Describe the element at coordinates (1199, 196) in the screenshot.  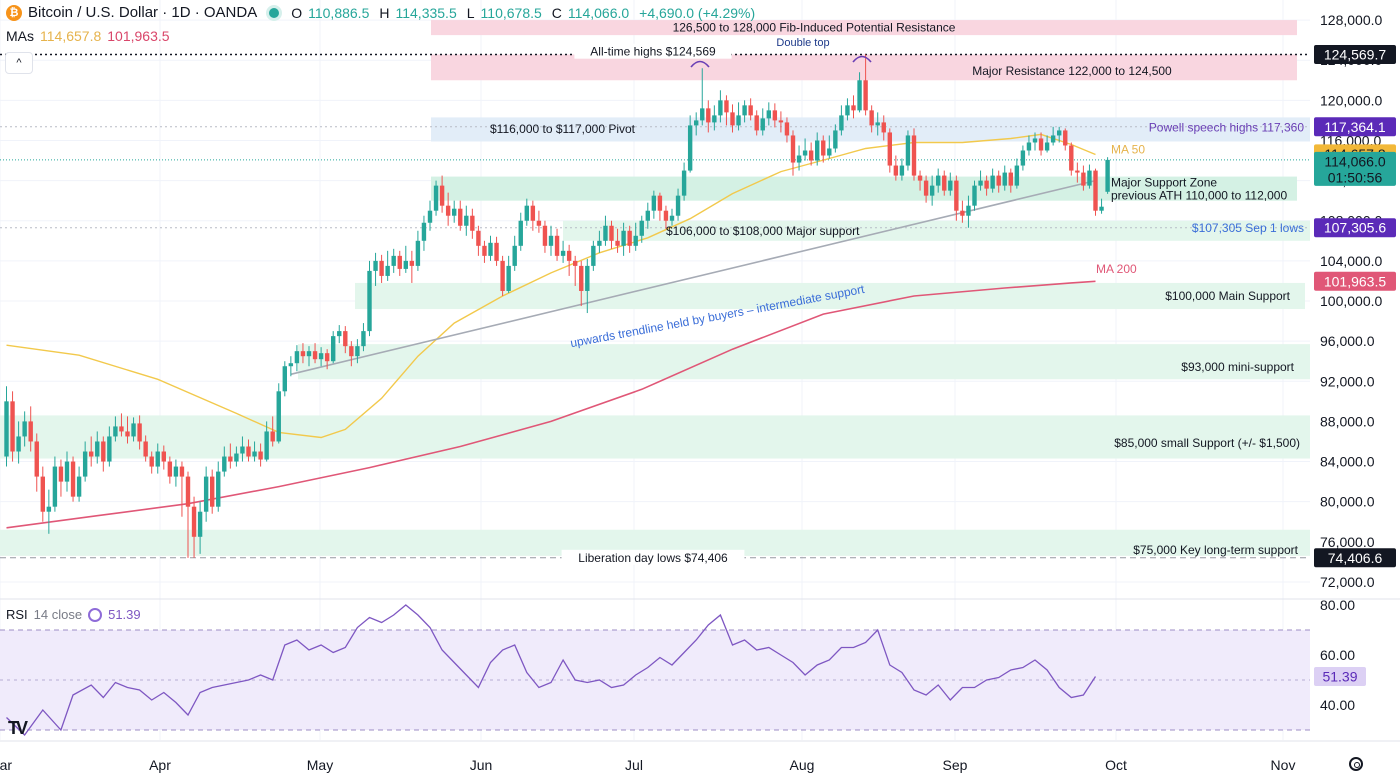
I see `annotation-label: previous ATH 110,000 to 112,000` at that location.